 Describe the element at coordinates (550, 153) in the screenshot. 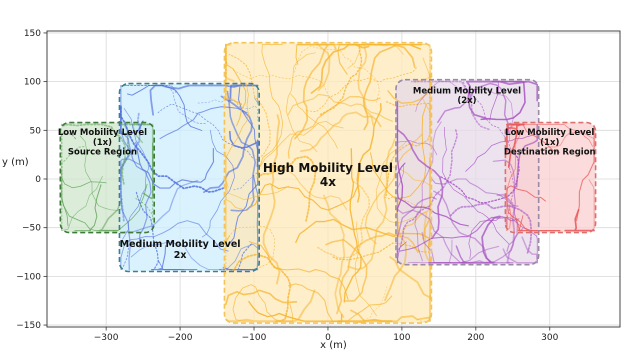

I see `region-label-line: Destination Region` at that location.